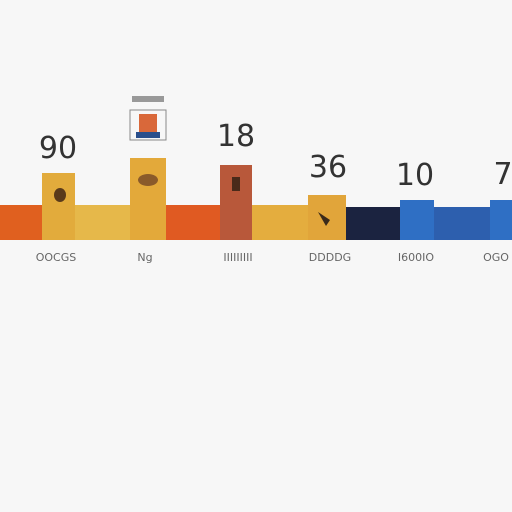 The height and width of the screenshot is (512, 512). What do you see at coordinates (502, 174) in the screenshot?
I see `number: 7` at bounding box center [502, 174].